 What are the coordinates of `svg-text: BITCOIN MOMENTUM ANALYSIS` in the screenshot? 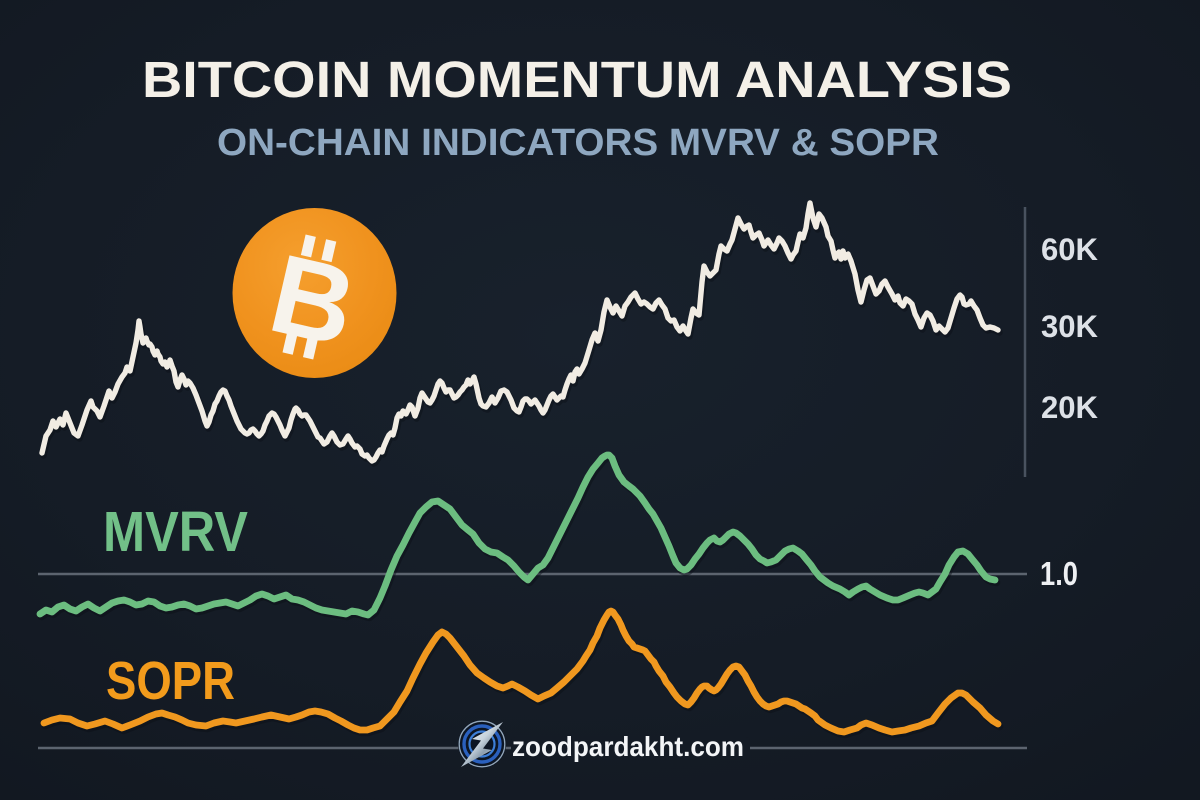 It's located at (577, 79).